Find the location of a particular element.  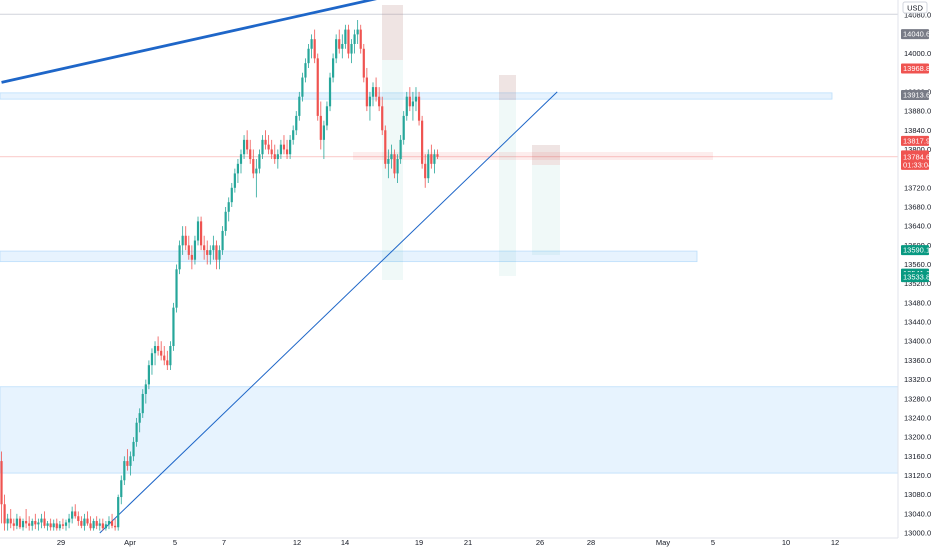

trendline-upper is located at coordinates (227, 42).